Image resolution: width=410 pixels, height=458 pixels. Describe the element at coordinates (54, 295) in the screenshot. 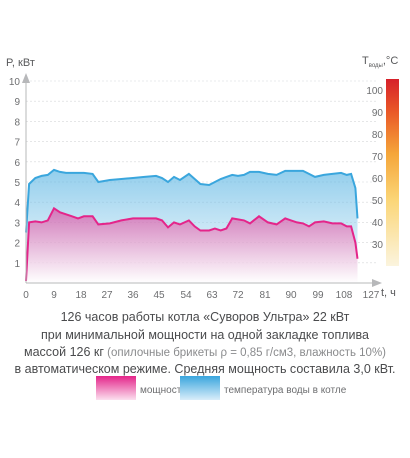

I see `x-tick-label: 9` at that location.